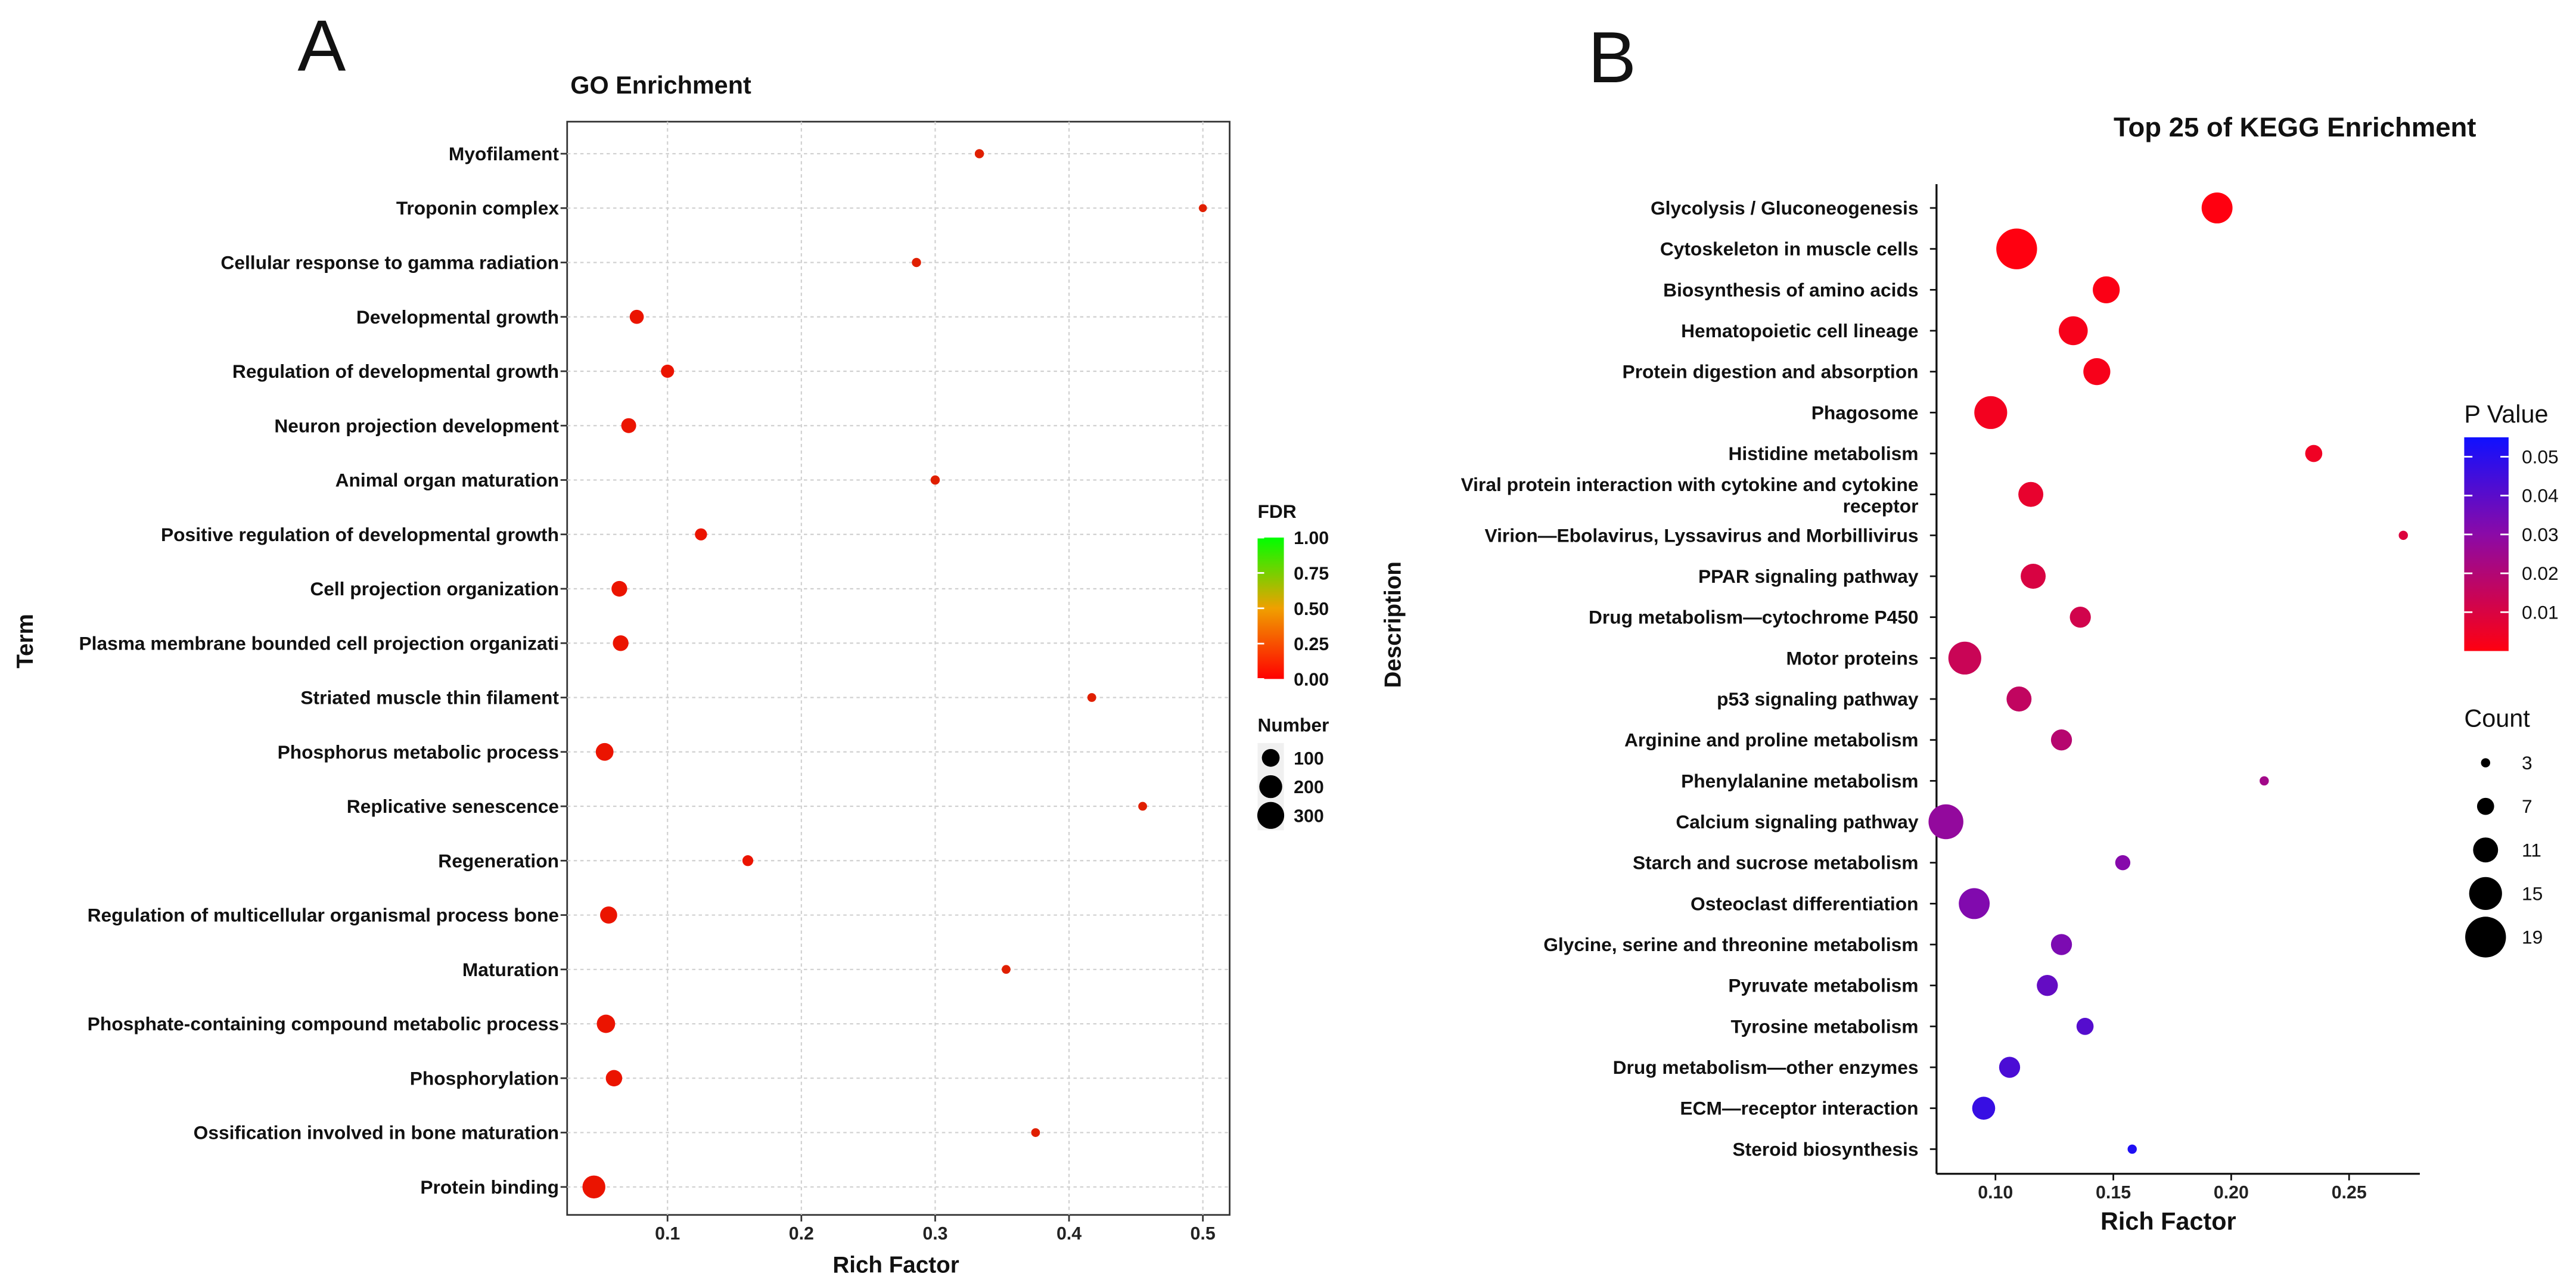 The height and width of the screenshot is (1283, 2576). I want to click on pvalue-tick-label: 0.04, so click(2540, 496).